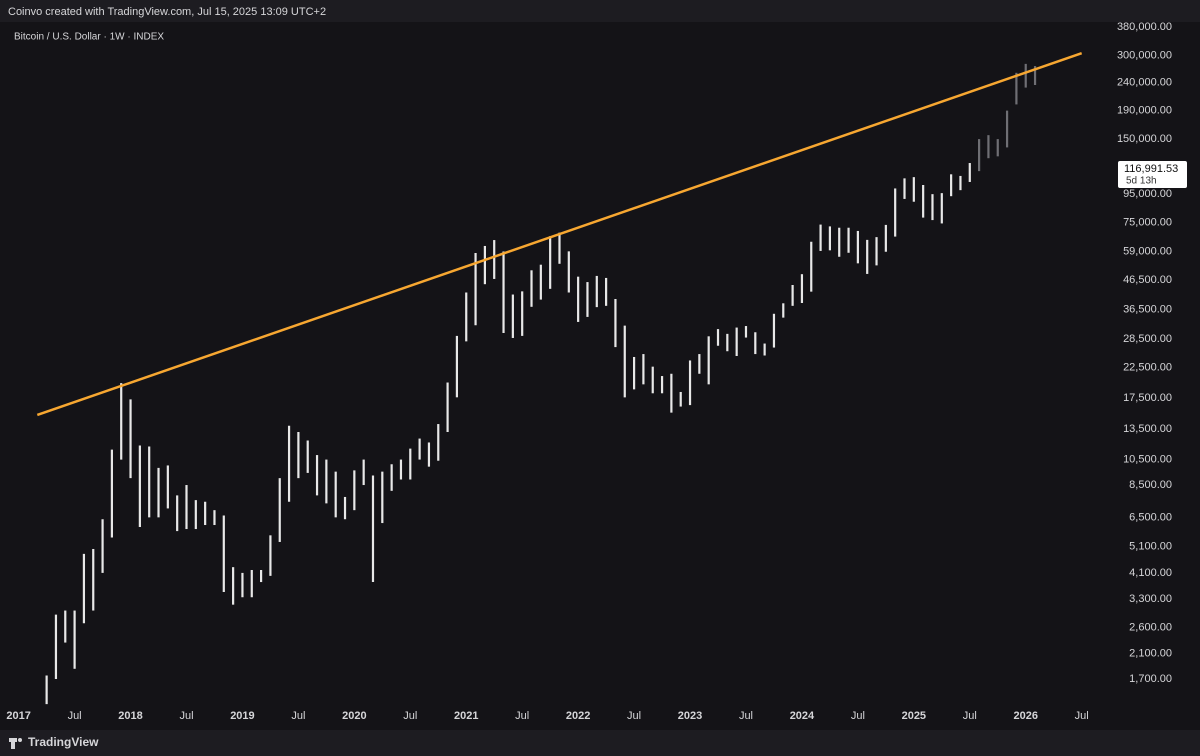 The height and width of the screenshot is (756, 1200). Describe the element at coordinates (242, 716) in the screenshot. I see `x-tick-label: 2019` at that location.